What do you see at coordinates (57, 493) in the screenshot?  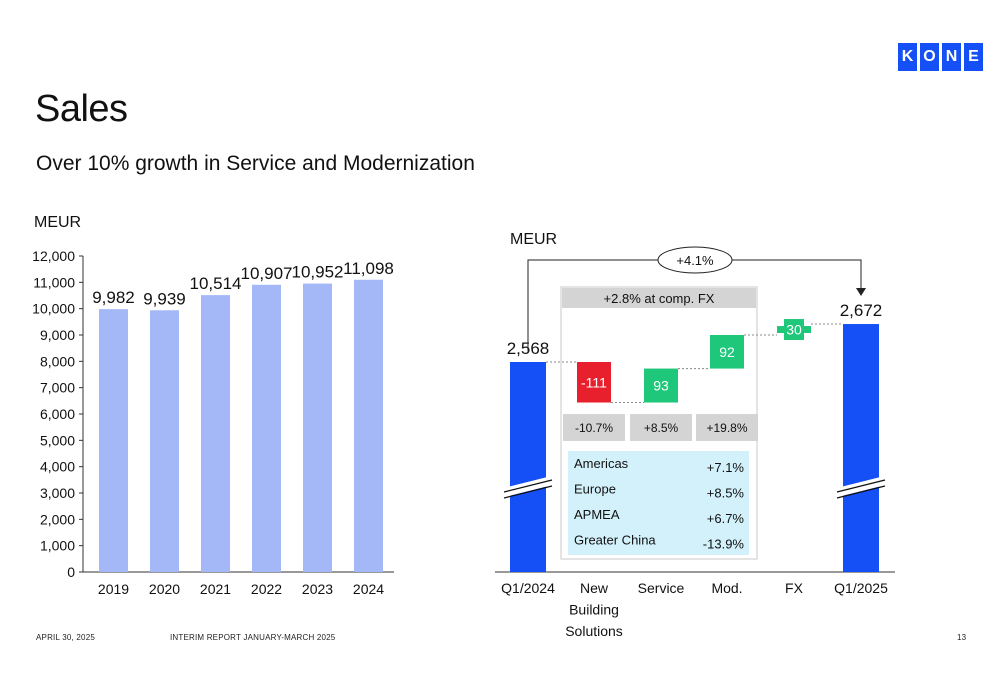 I see `y-tick-label: 3,000` at bounding box center [57, 493].